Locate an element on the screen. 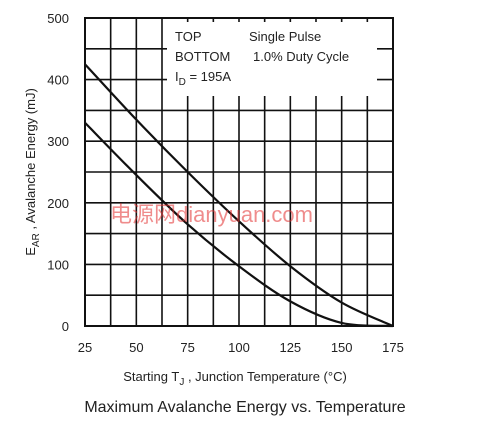 The width and height of the screenshot is (500, 429). y-tick-label: 200 is located at coordinates (58, 203).